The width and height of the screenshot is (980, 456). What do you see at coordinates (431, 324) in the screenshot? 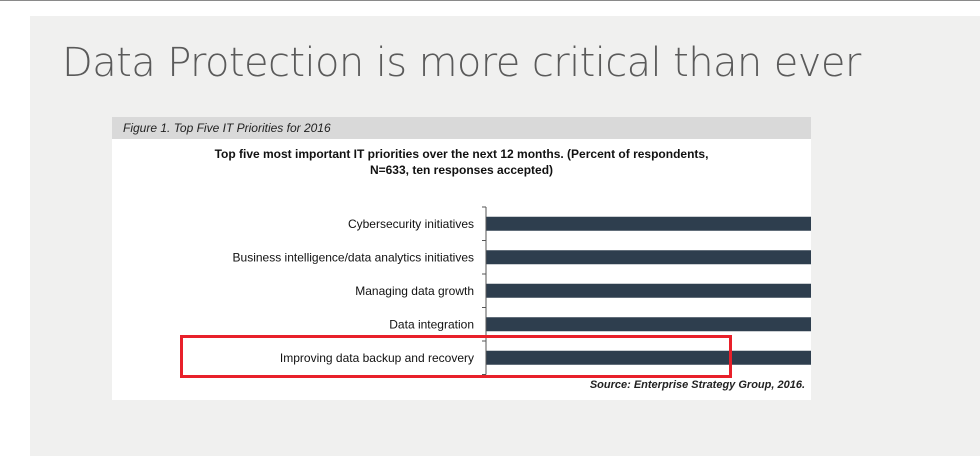
I see `category-label-4: Data integration` at bounding box center [431, 324].